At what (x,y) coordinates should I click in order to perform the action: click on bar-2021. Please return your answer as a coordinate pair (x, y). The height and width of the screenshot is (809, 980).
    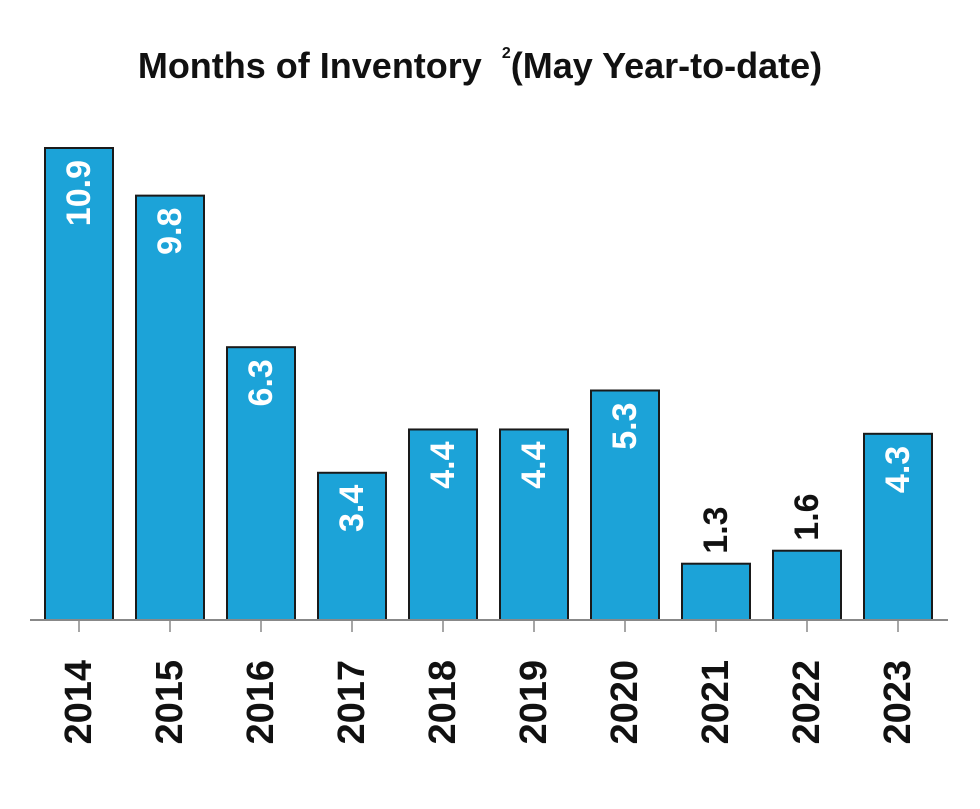
    Looking at the image, I should click on (716, 591).